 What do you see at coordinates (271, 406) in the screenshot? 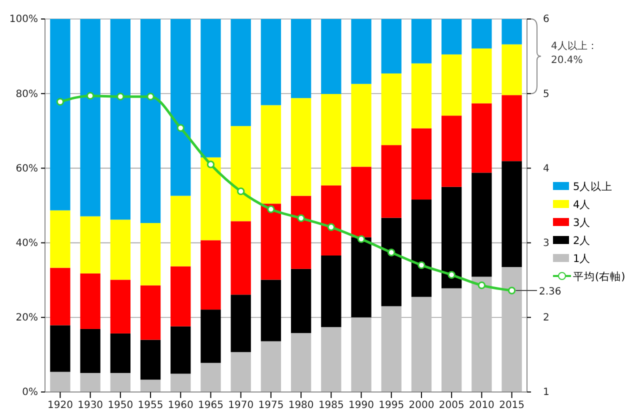
I see `x-tick-label: 1975` at bounding box center [271, 406].